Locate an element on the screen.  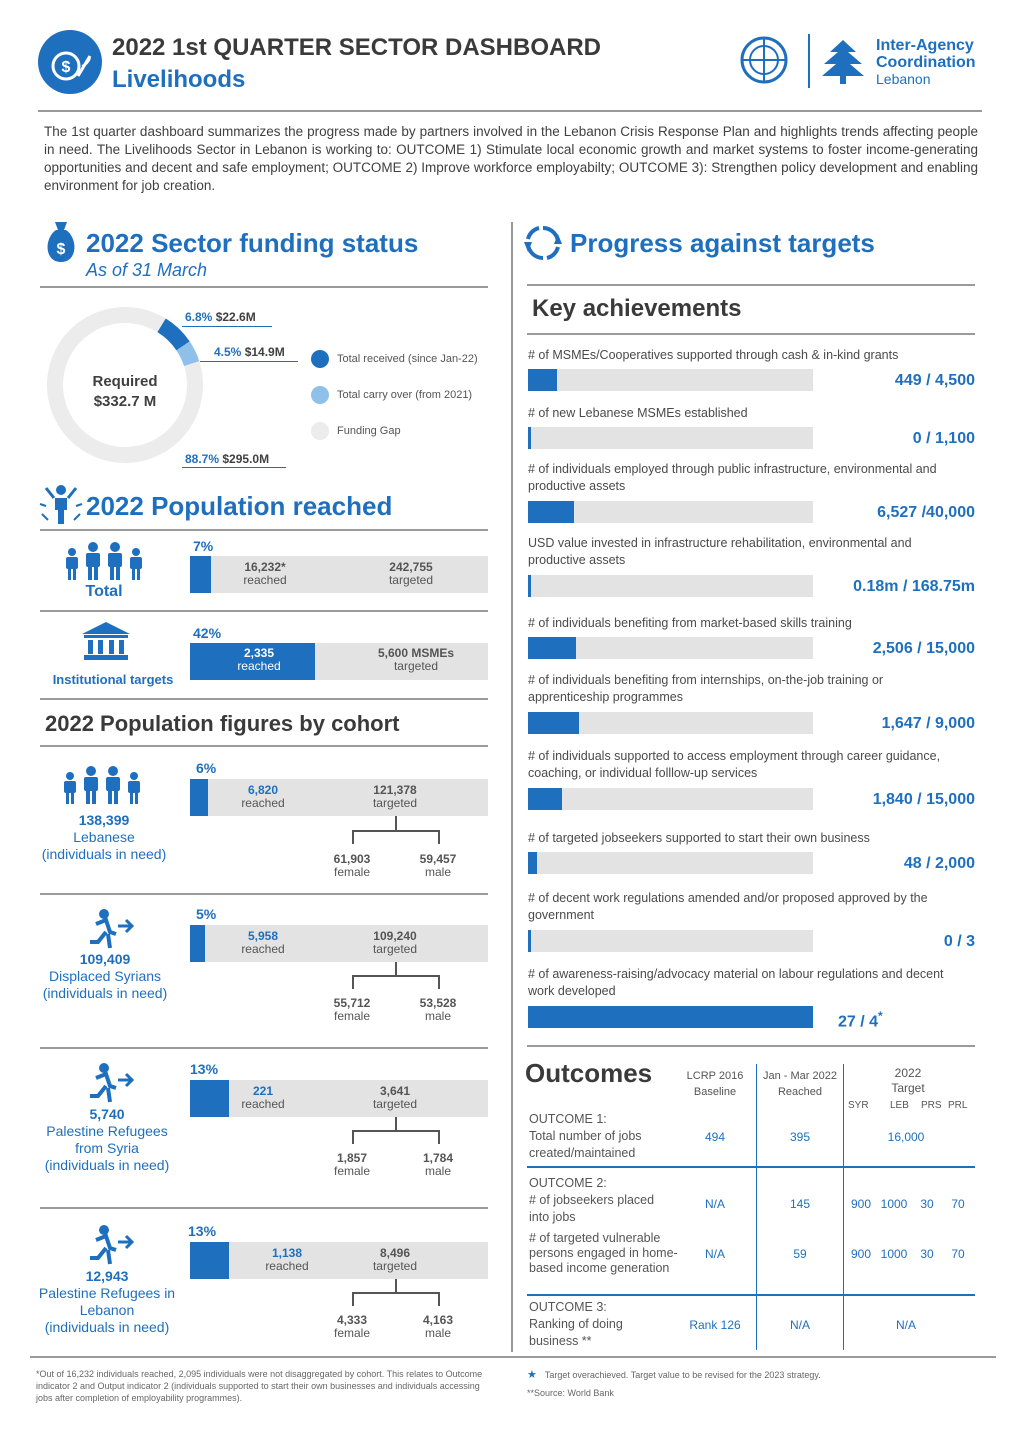
donut-slice-gap is located at coordinates (125, 385).